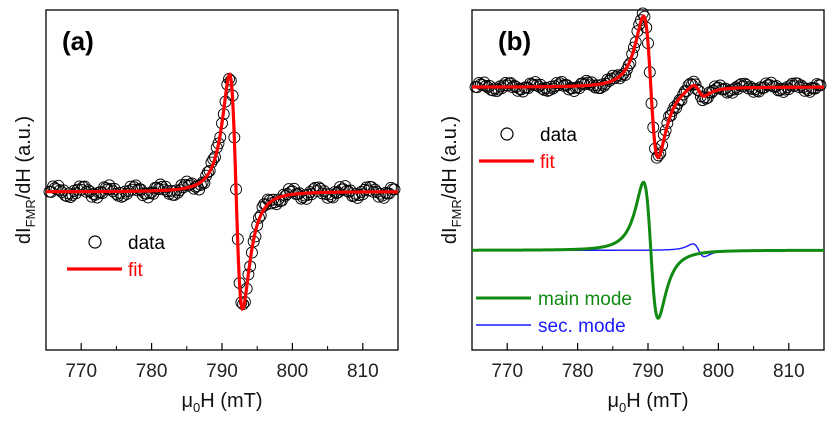 This screenshot has height=431, width=832. I want to click on panel-a-x-tick-label: 790, so click(222, 371).